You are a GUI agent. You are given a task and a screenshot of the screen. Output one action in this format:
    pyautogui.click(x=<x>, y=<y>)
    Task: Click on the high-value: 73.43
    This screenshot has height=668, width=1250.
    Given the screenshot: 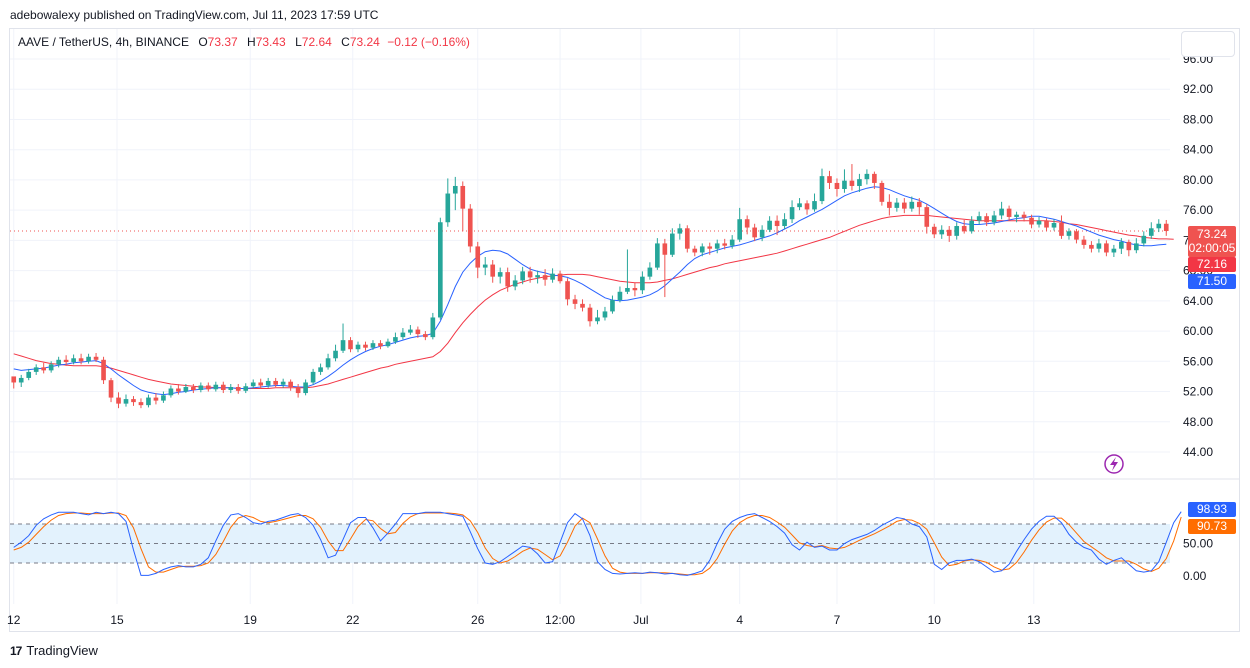 What is the action you would take?
    pyautogui.click(x=270, y=42)
    